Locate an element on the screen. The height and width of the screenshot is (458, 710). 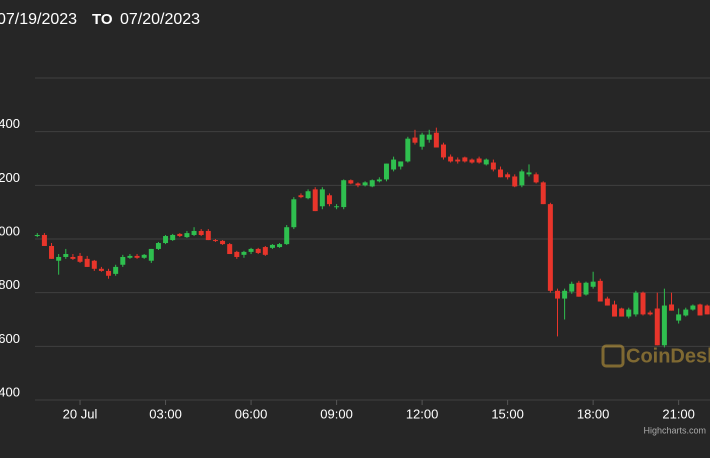
x-tick-label: 06:00 is located at coordinates (251, 413).